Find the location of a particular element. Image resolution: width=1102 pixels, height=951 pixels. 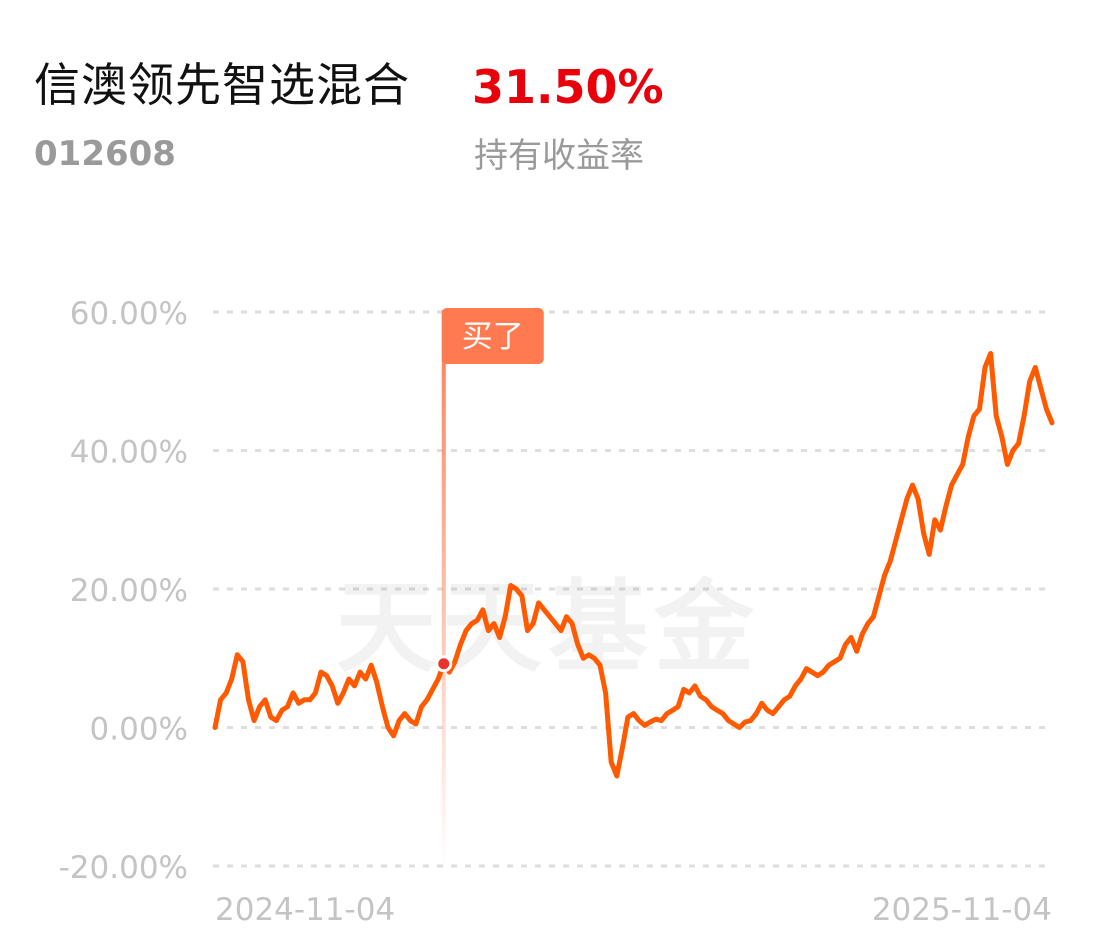

y-axis-ticks: 60.00% 40.00% 20.00% 0.00% -20.00% is located at coordinates (123, 591).